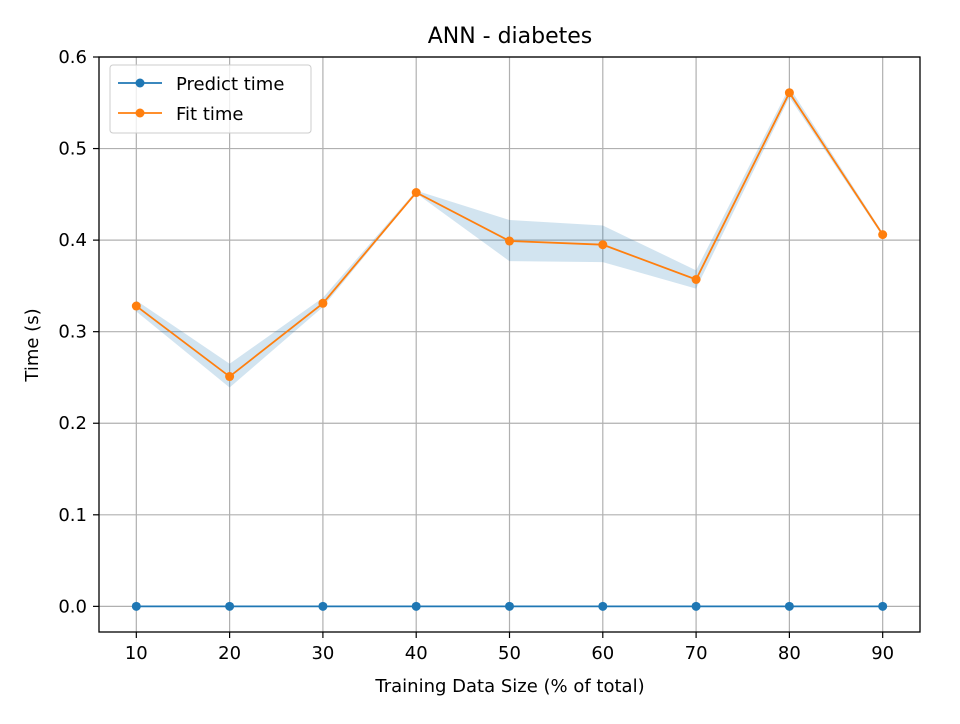  Describe the element at coordinates (210, 114) in the screenshot. I see `legend-fit-label: Fit time` at that location.